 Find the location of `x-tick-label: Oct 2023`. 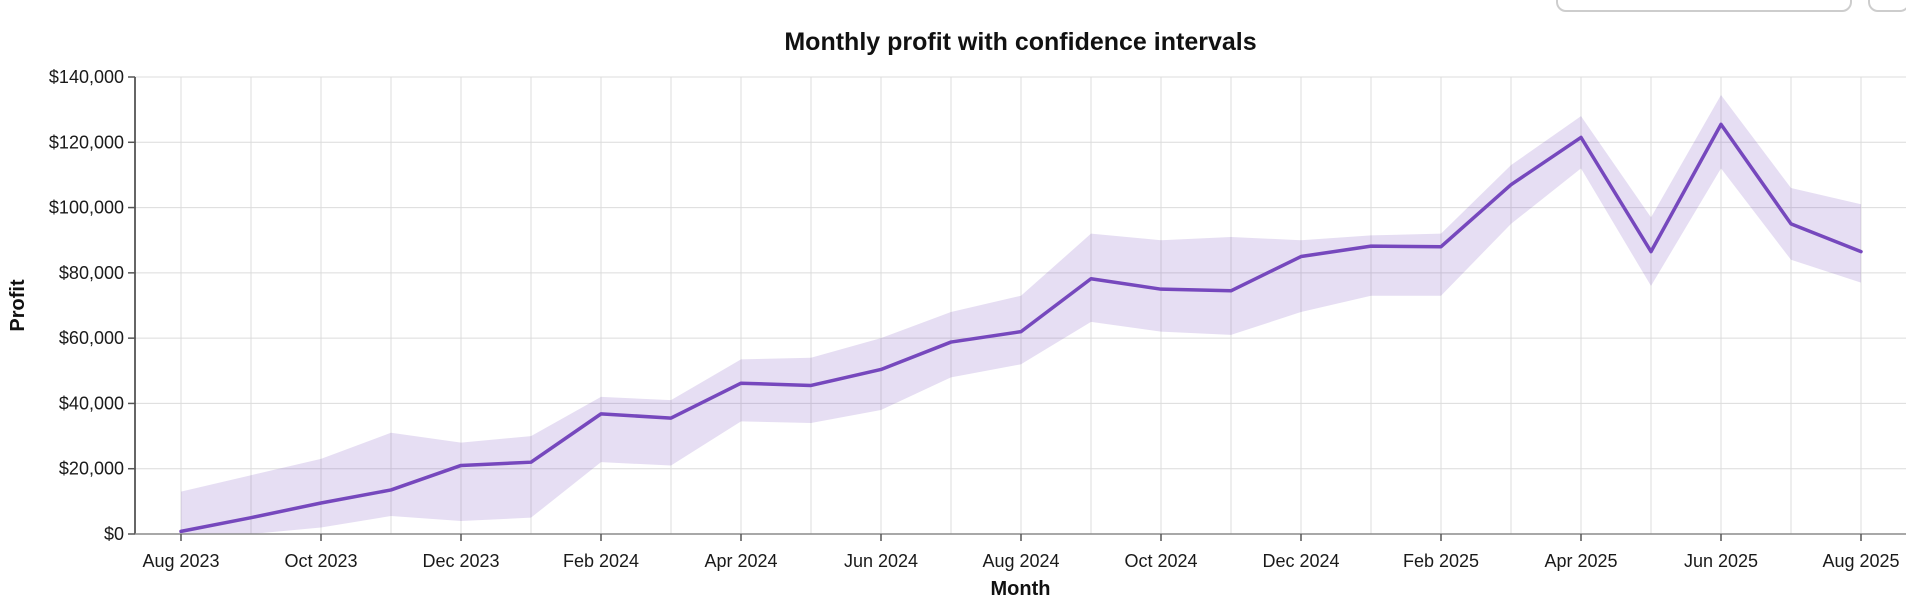

x-tick-label: Oct 2023 is located at coordinates (320, 561).